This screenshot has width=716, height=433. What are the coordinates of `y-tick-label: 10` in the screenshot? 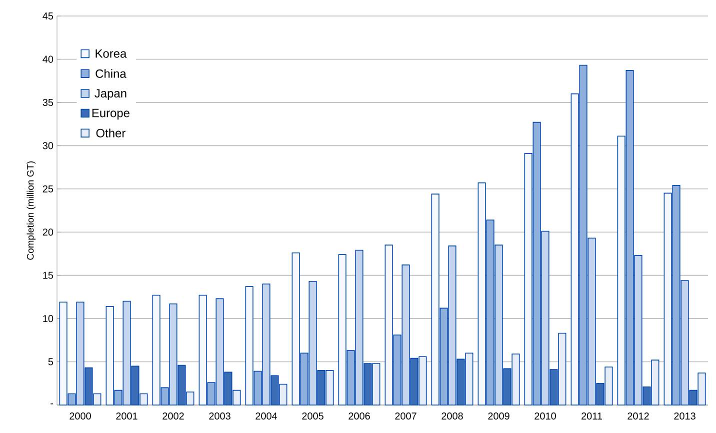 It's located at (48, 318).